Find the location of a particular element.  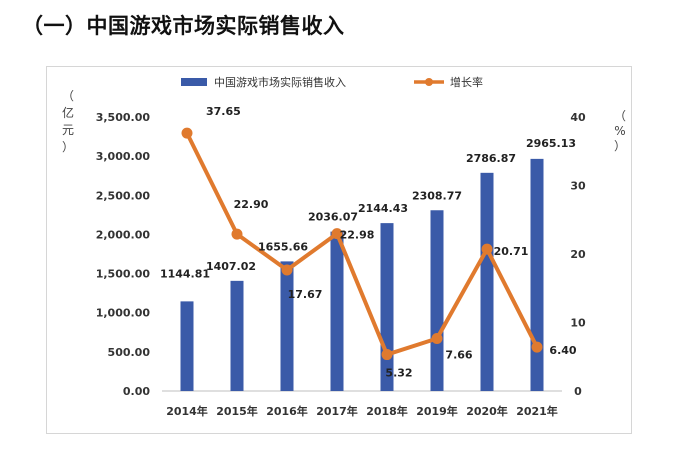

y-right-axis-unit: % is located at coordinates (619, 131).